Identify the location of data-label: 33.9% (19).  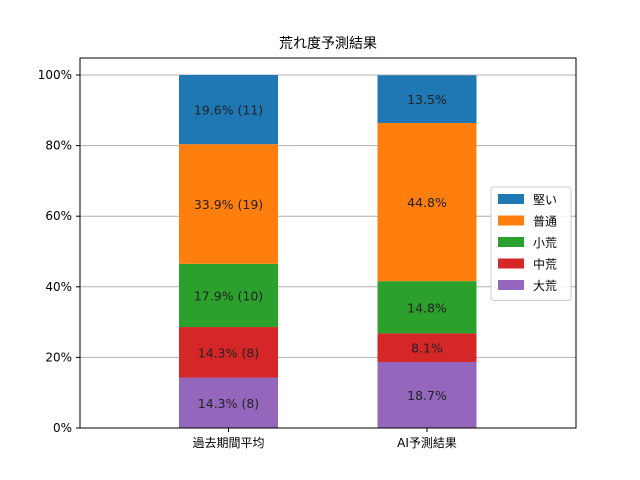
(228, 204).